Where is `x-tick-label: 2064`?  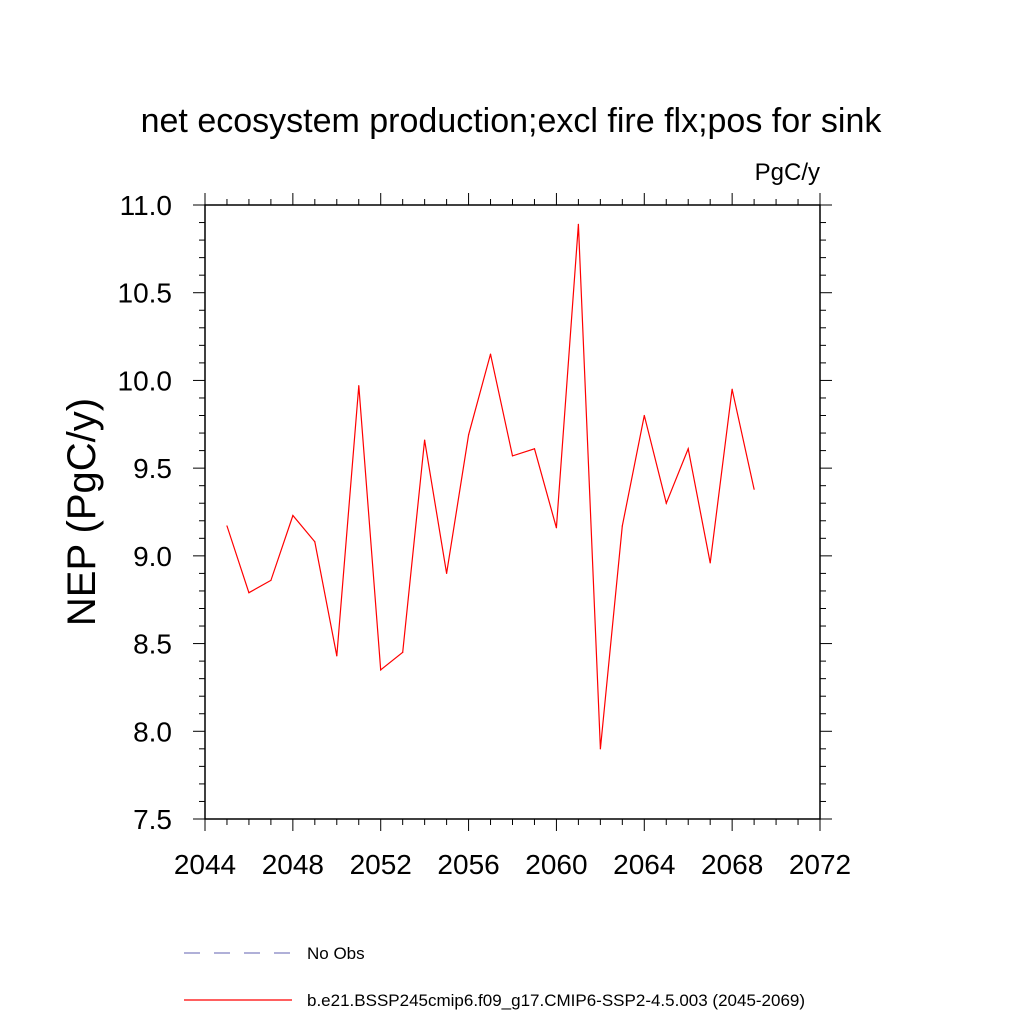
x-tick-label: 2064 is located at coordinates (644, 864).